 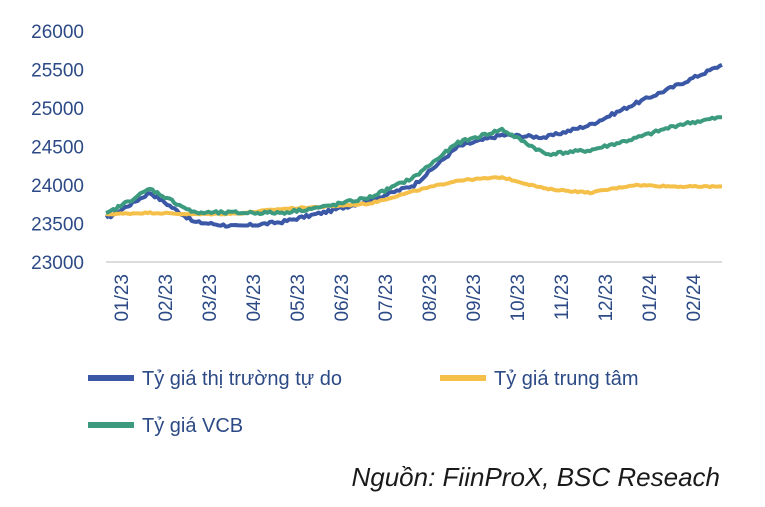 I want to click on x-tick-label: 02/23, so click(x=166, y=298).